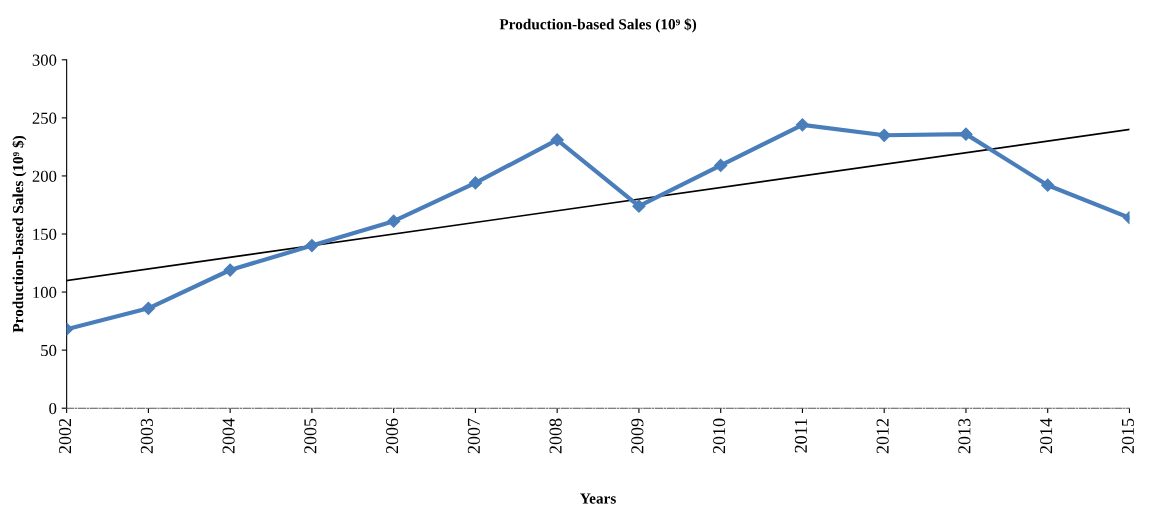  What do you see at coordinates (637, 436) in the screenshot?
I see `x-tick-label: 2009` at bounding box center [637, 436].